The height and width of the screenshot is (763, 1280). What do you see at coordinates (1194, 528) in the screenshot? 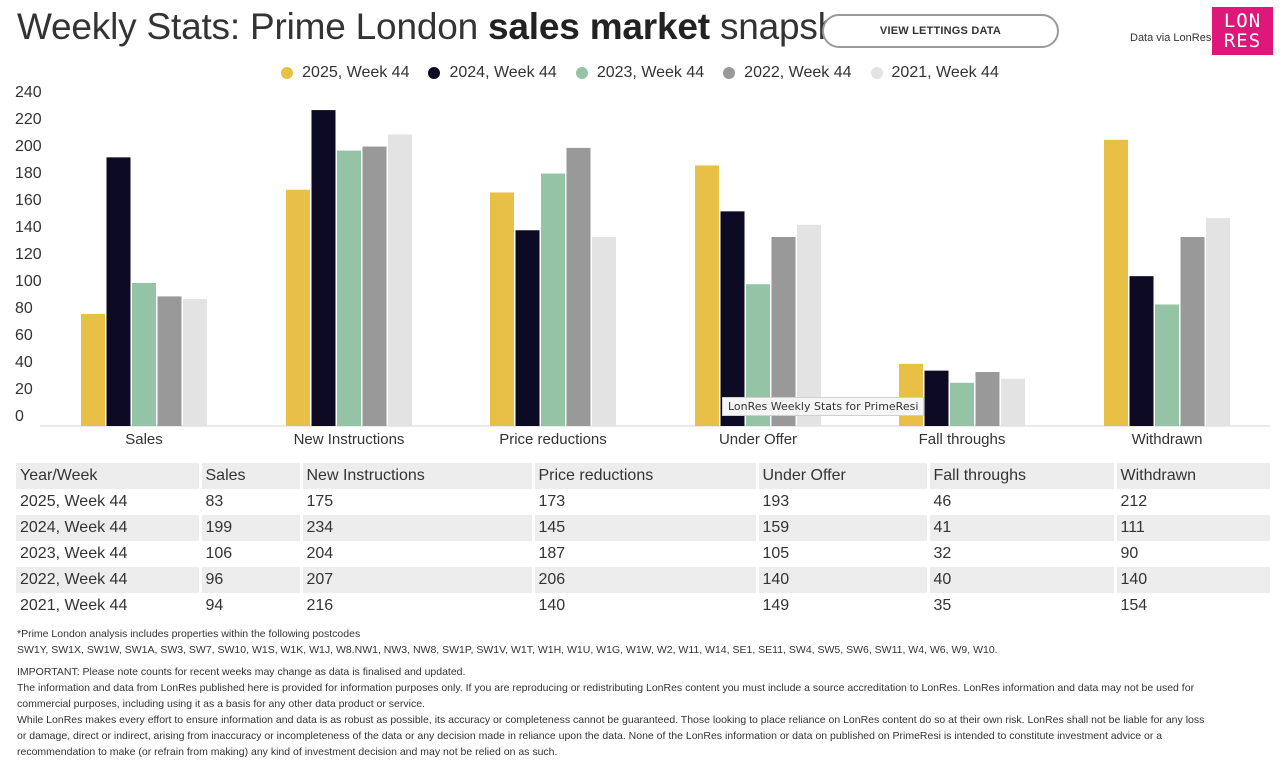
I see `cell-withdrawn: 111` at bounding box center [1194, 528].